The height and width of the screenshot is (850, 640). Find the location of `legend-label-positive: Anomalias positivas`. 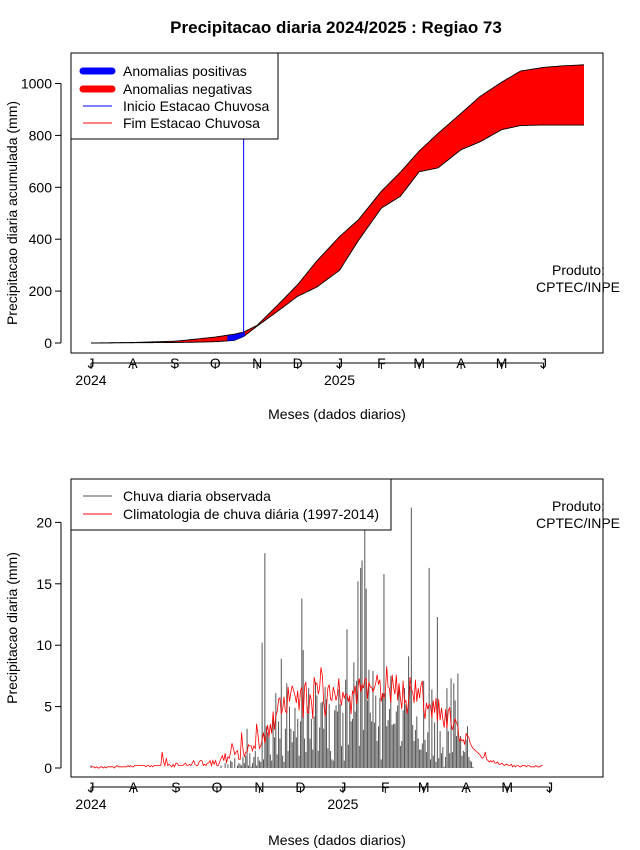

legend-label-positive: Anomalias positivas is located at coordinates (185, 71).